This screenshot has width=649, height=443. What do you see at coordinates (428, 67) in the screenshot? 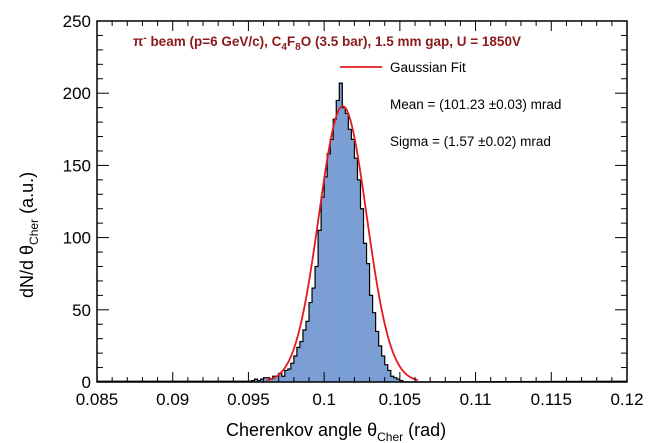
I see `legend-fit-label: Gaussian Fit` at bounding box center [428, 67].